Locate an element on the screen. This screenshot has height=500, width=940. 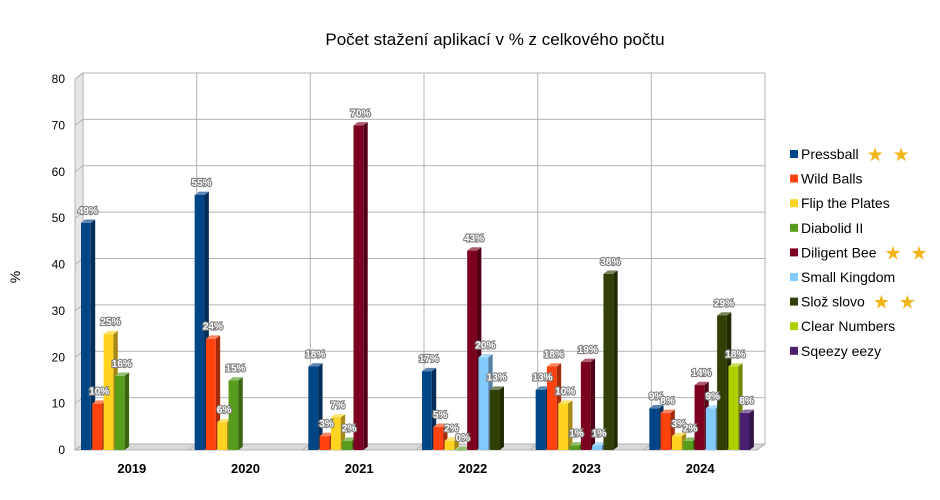
legend-item: Sqeezy eezy is located at coordinates (835, 351).